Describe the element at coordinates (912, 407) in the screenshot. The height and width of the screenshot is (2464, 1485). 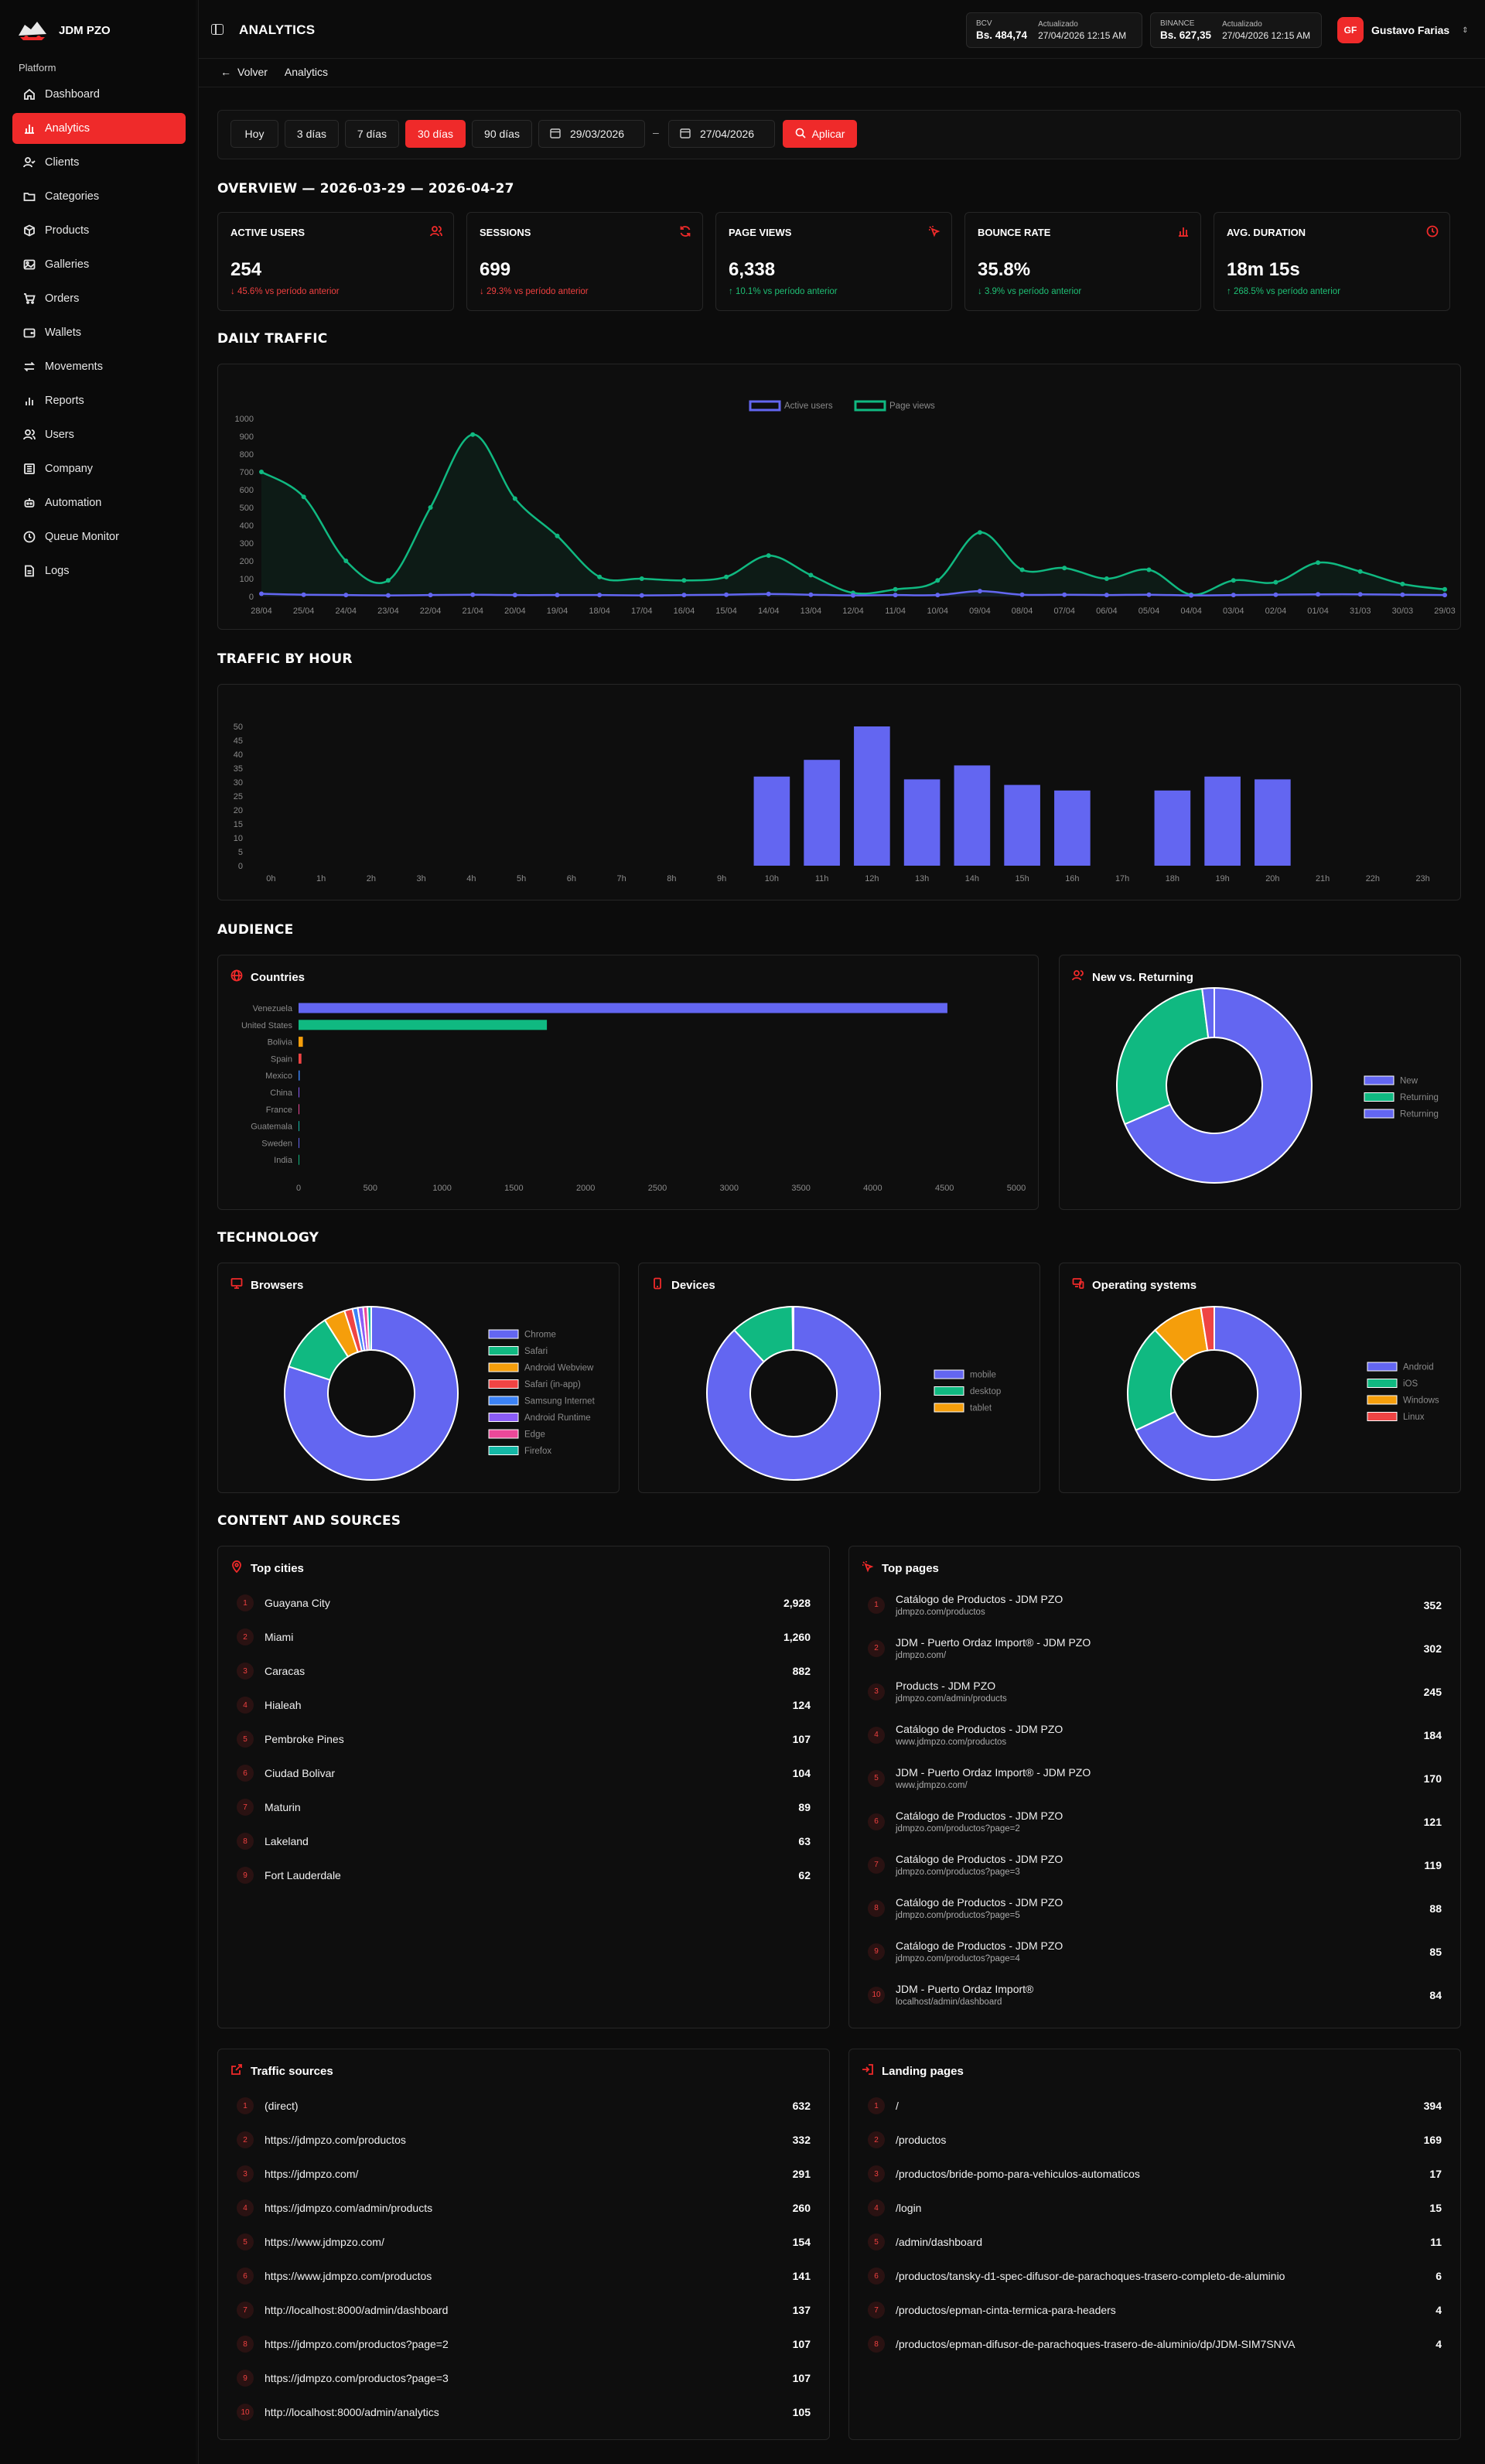
I see `legend-label: Page views` at that location.